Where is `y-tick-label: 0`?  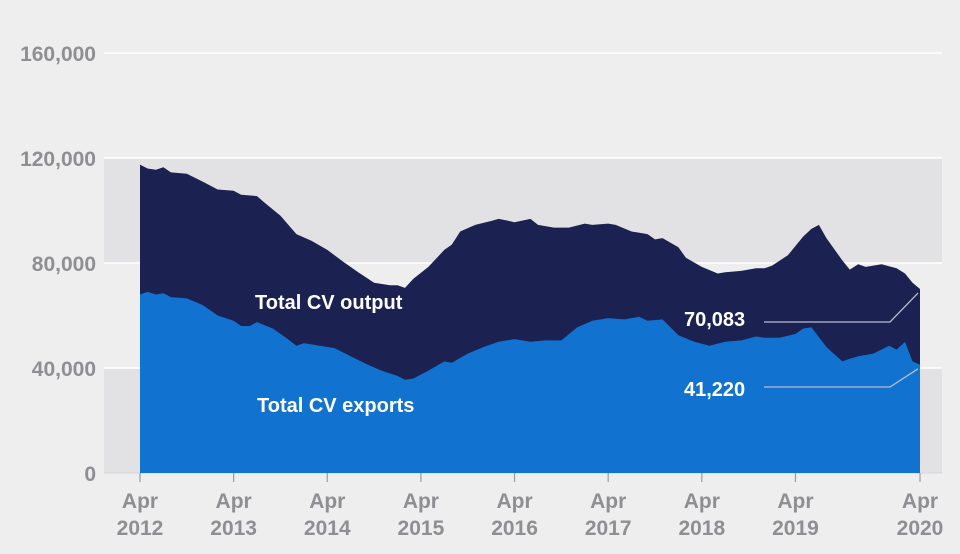 y-tick-label: 0 is located at coordinates (90, 474).